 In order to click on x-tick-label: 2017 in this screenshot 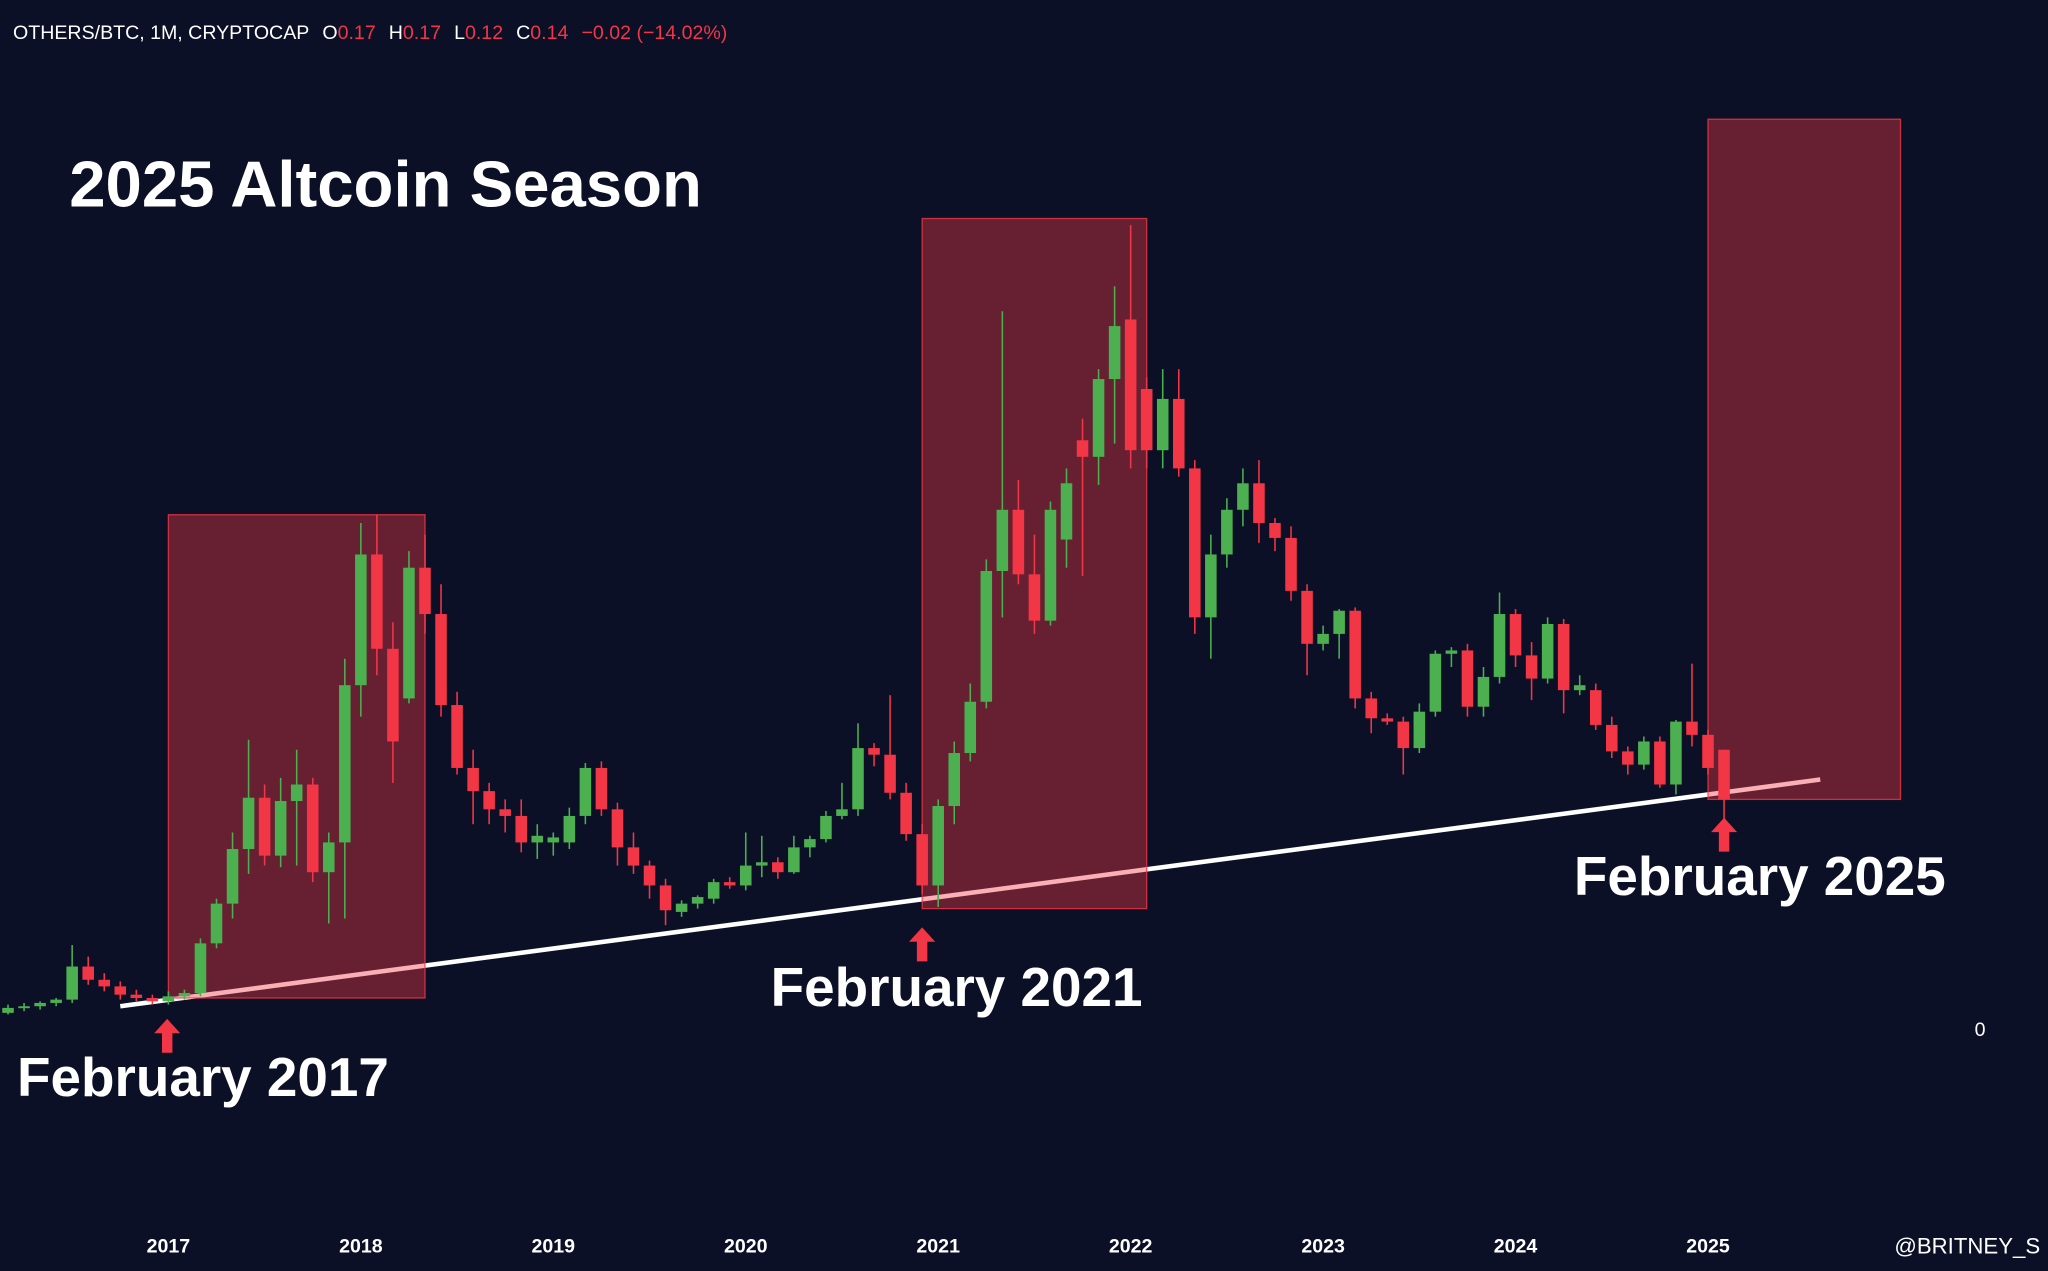, I will do `click(169, 1247)`.